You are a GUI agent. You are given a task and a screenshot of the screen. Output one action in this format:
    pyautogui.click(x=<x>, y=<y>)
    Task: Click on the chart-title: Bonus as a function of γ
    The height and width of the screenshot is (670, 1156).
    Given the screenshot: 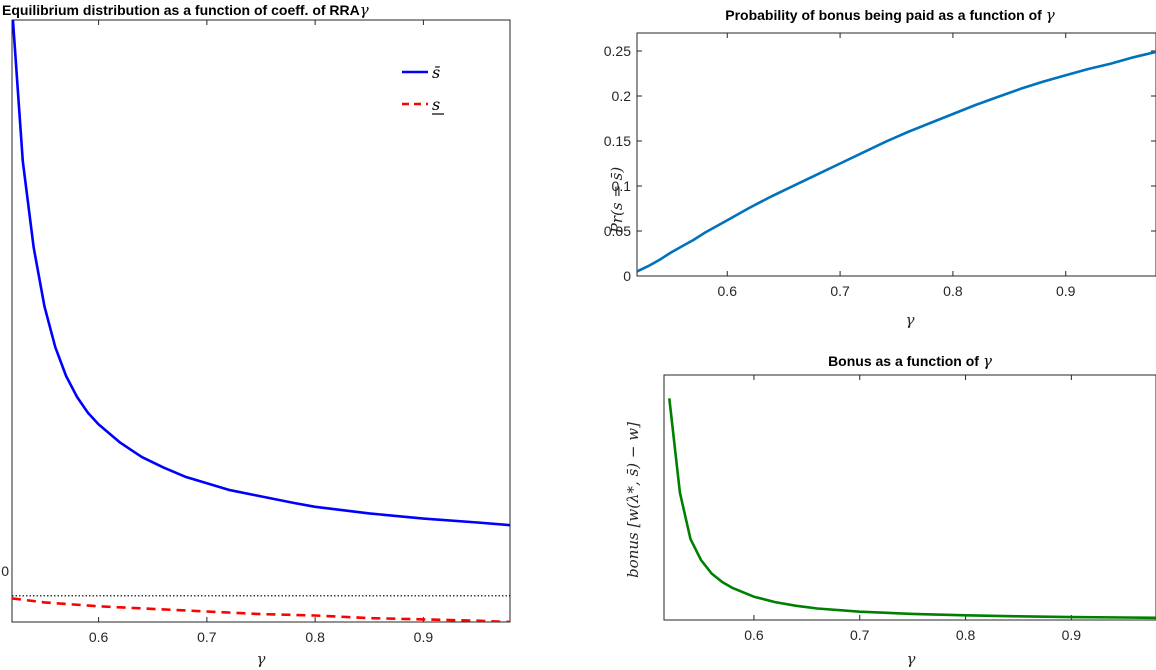 What is the action you would take?
    pyautogui.click(x=910, y=361)
    